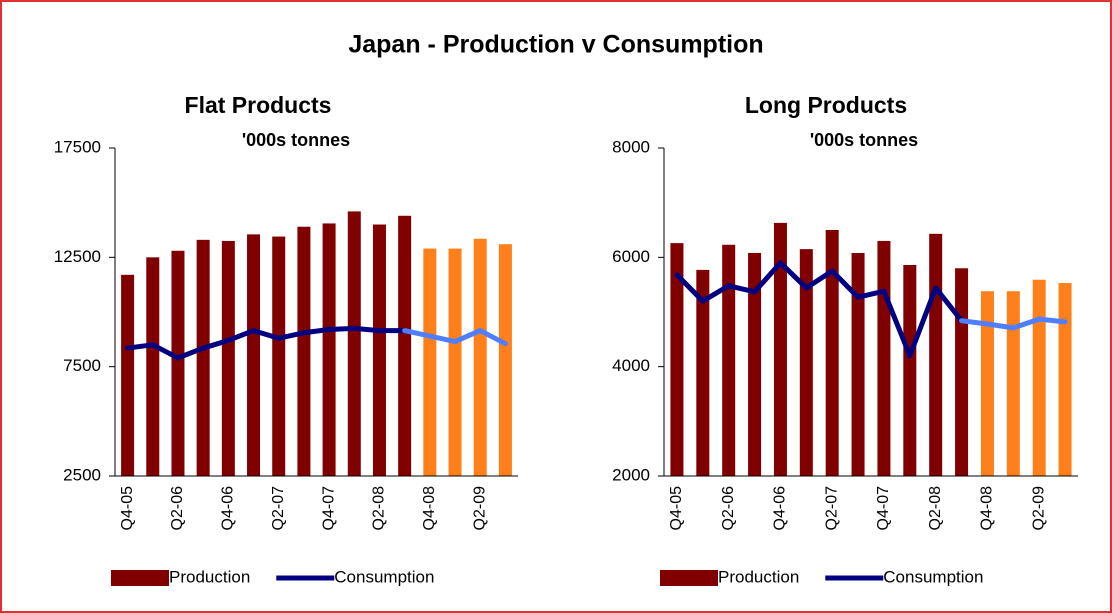  What do you see at coordinates (631, 146) in the screenshot?
I see `y-tick-label: 8000` at bounding box center [631, 146].